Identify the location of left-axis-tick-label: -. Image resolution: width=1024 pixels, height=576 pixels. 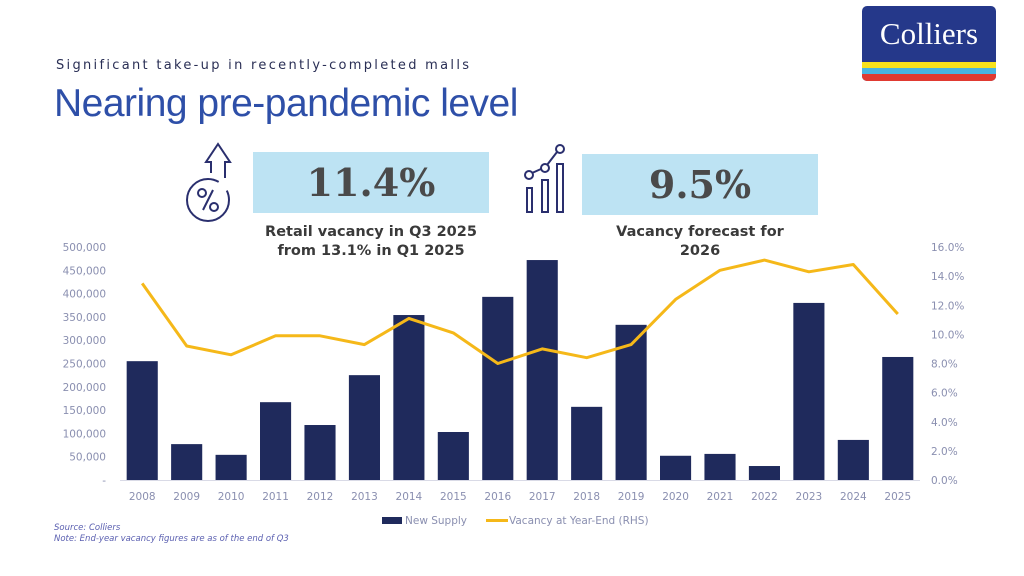
(104, 481).